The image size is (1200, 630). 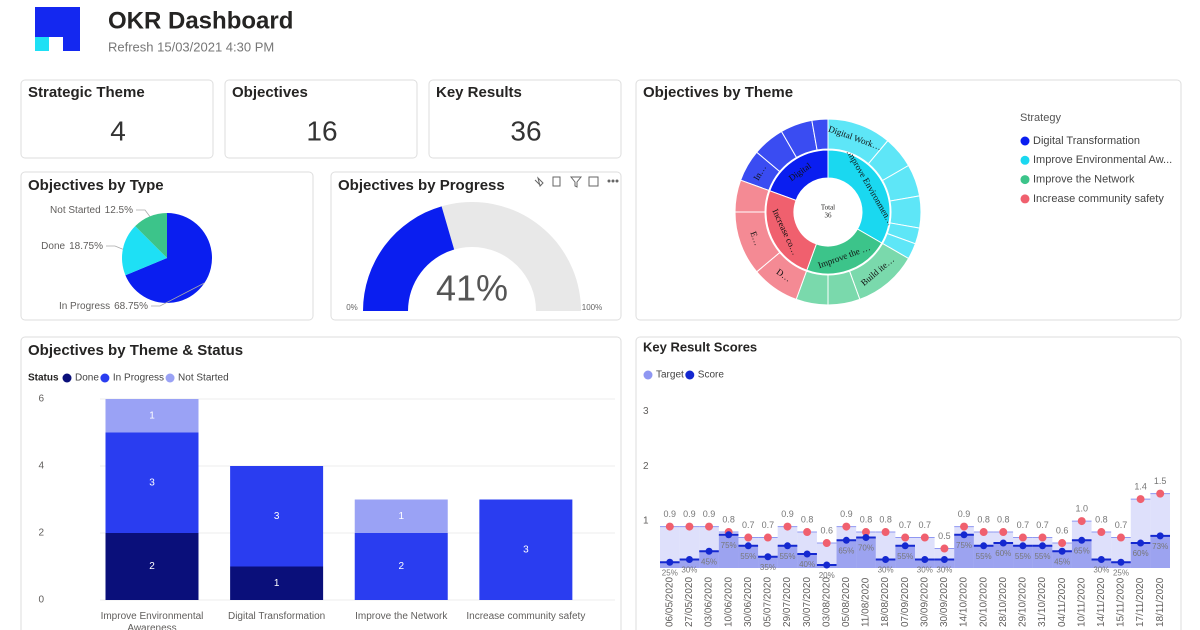 I want to click on point-label: 70%, so click(x=866, y=548).